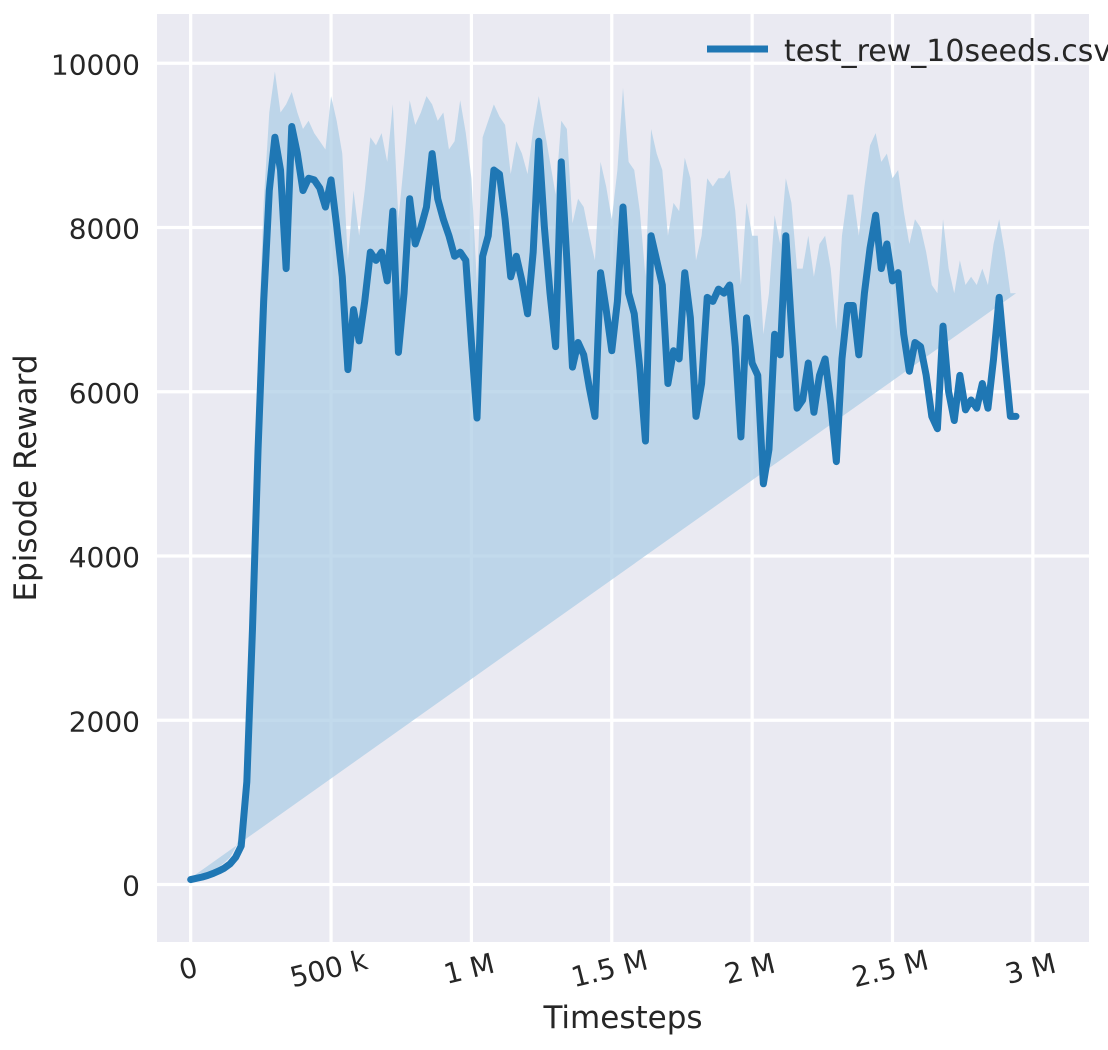 The width and height of the screenshot is (1108, 1050). Describe the element at coordinates (104, 393) in the screenshot. I see `y-tick-label-3: 6000` at that location.